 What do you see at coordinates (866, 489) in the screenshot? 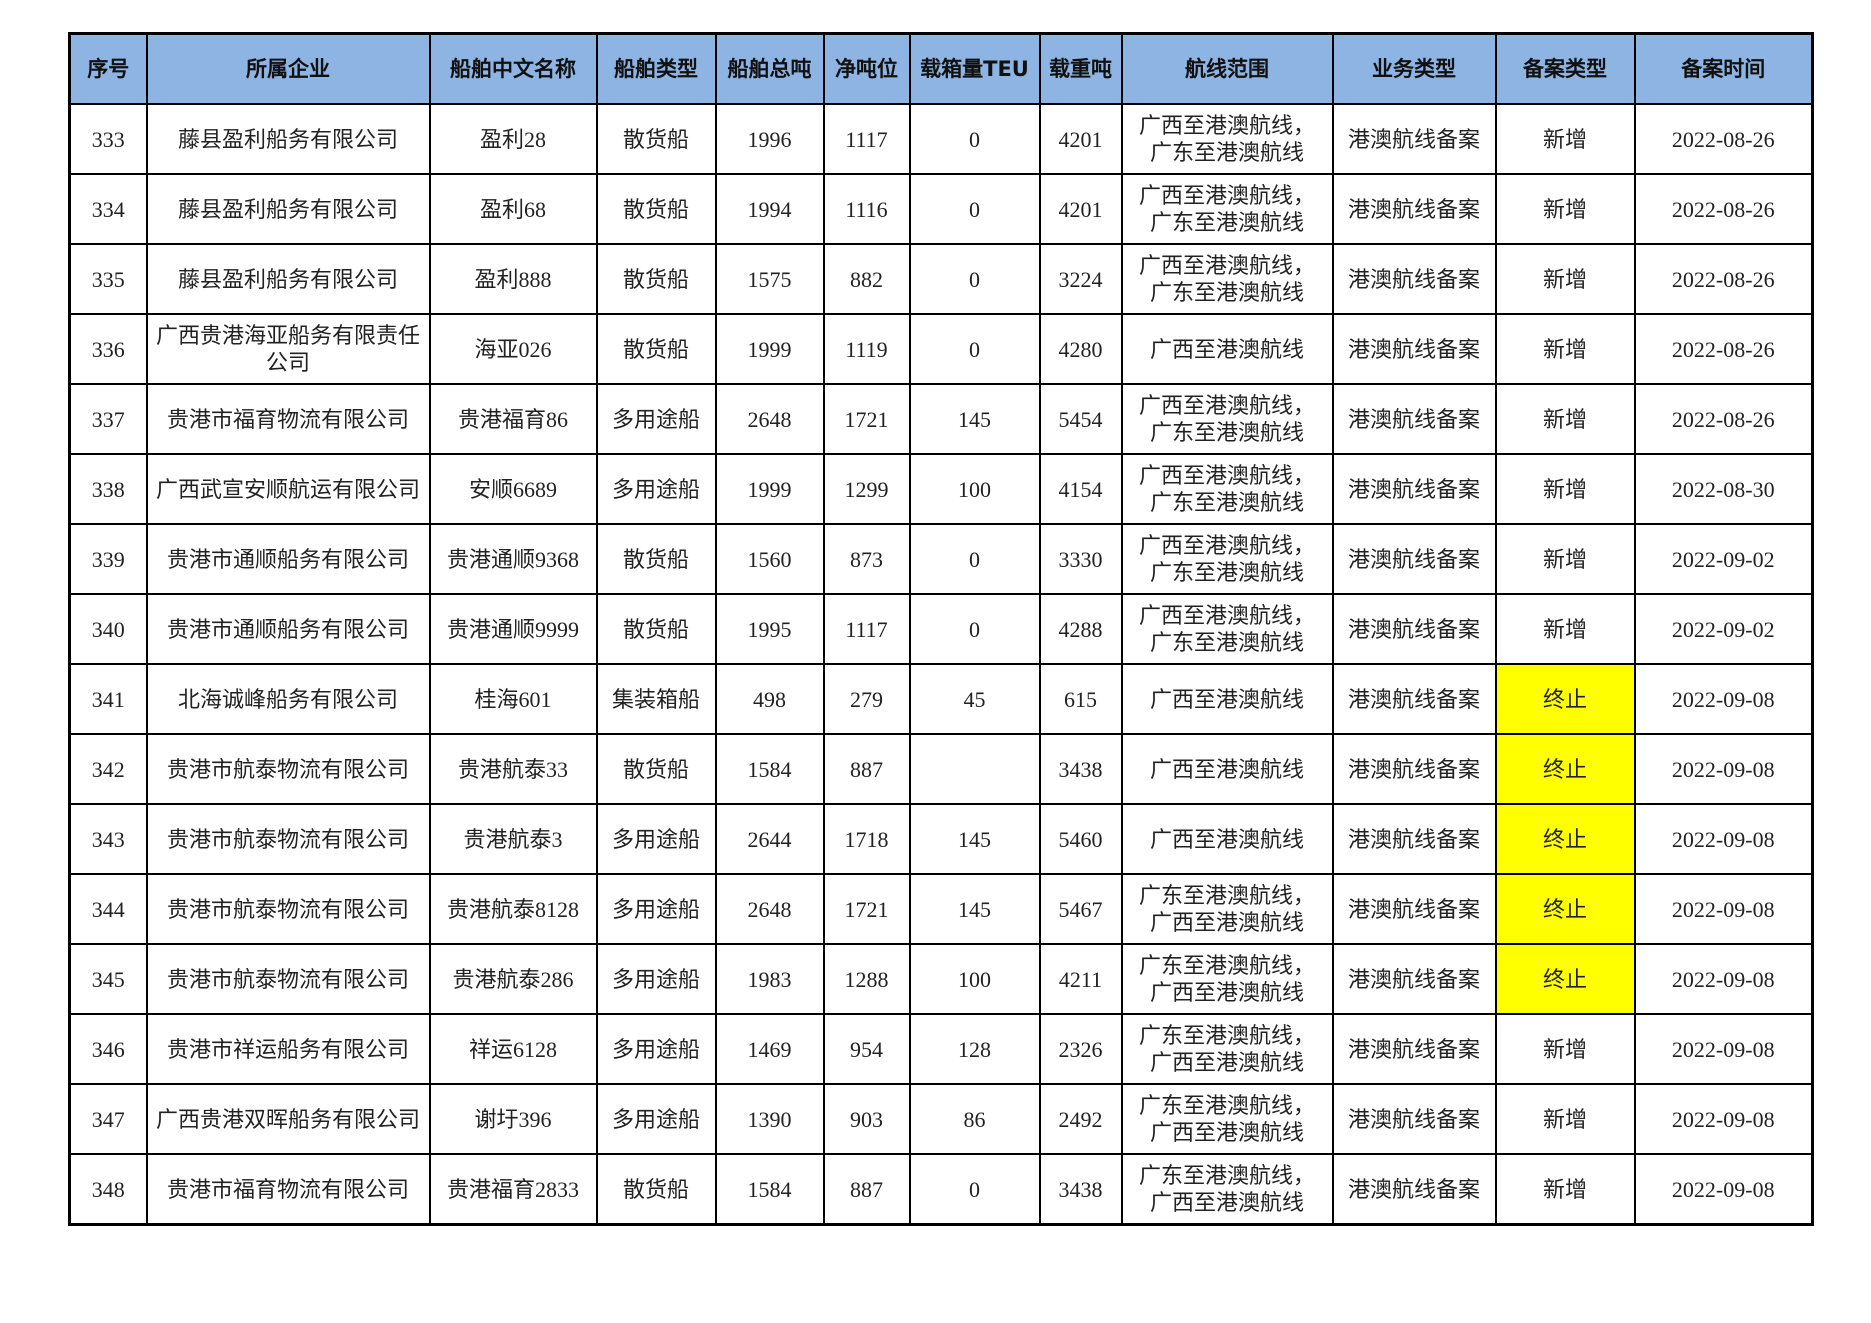
I see `cell-net-tonnage: 1299` at bounding box center [866, 489].